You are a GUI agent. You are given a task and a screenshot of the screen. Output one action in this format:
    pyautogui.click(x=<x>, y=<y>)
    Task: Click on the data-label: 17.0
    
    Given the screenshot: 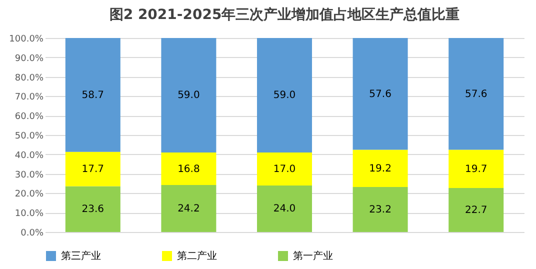 What is the action you would take?
    pyautogui.click(x=284, y=169)
    